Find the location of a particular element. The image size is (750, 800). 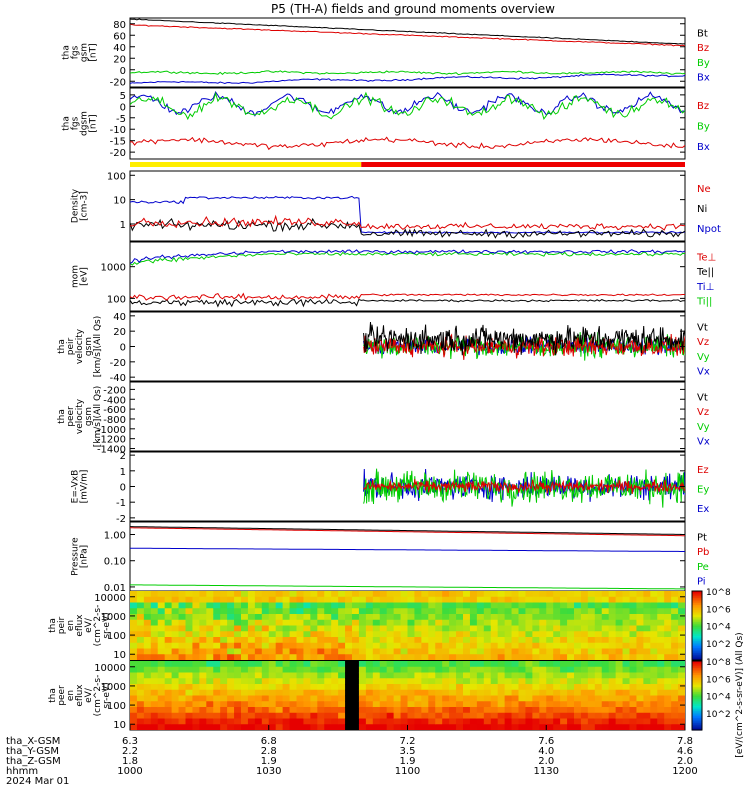

bottom-axis-row-label: tha_Z-GSM is located at coordinates (33, 761).